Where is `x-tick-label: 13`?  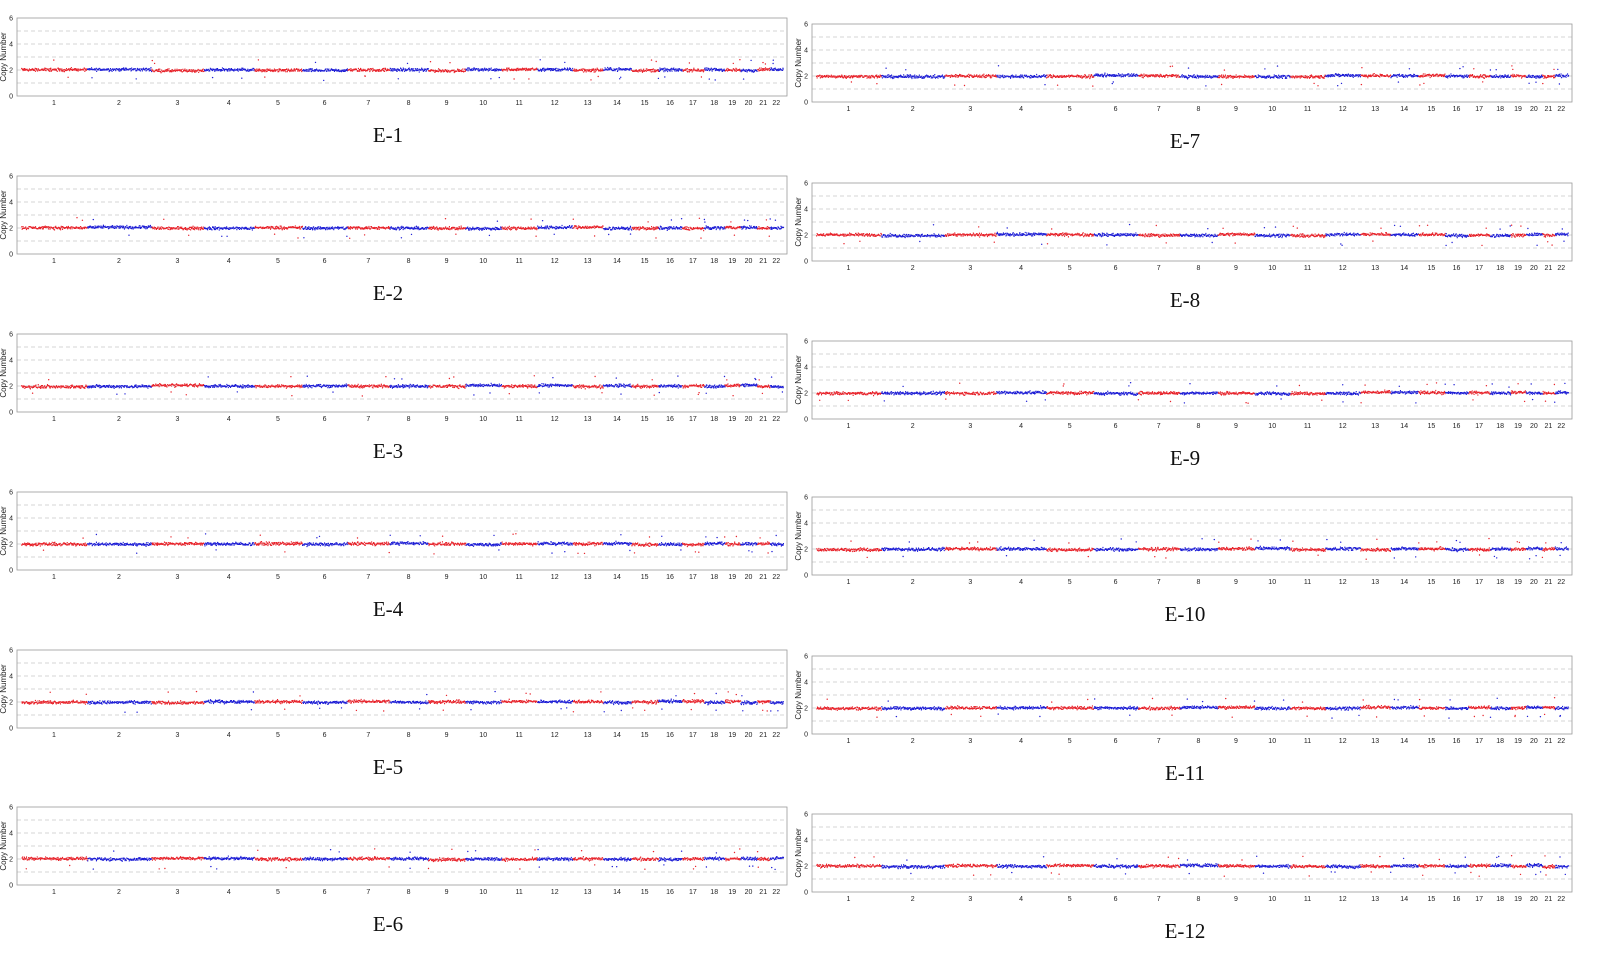 x-tick-label: 13 is located at coordinates (1375, 426).